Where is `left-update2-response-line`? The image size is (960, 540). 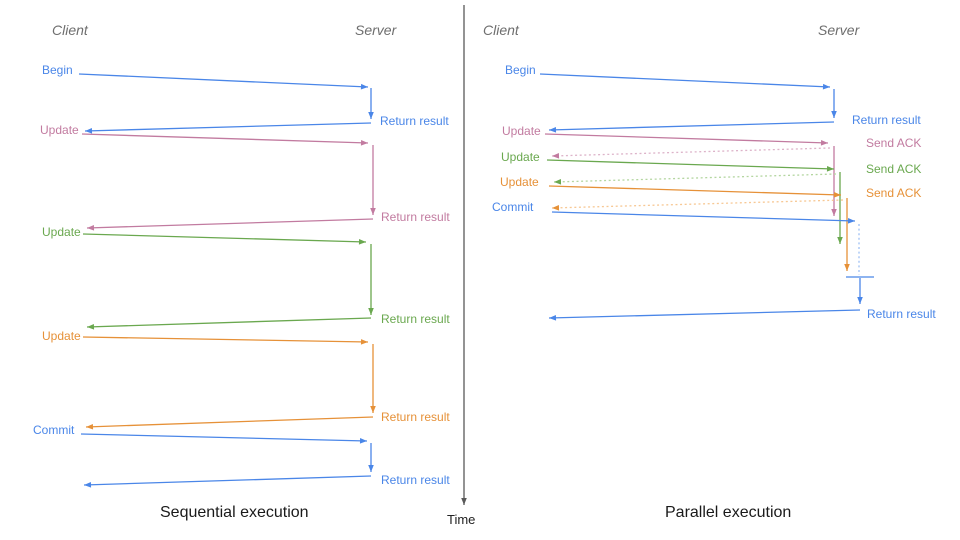 left-update2-response-line is located at coordinates (229, 323).